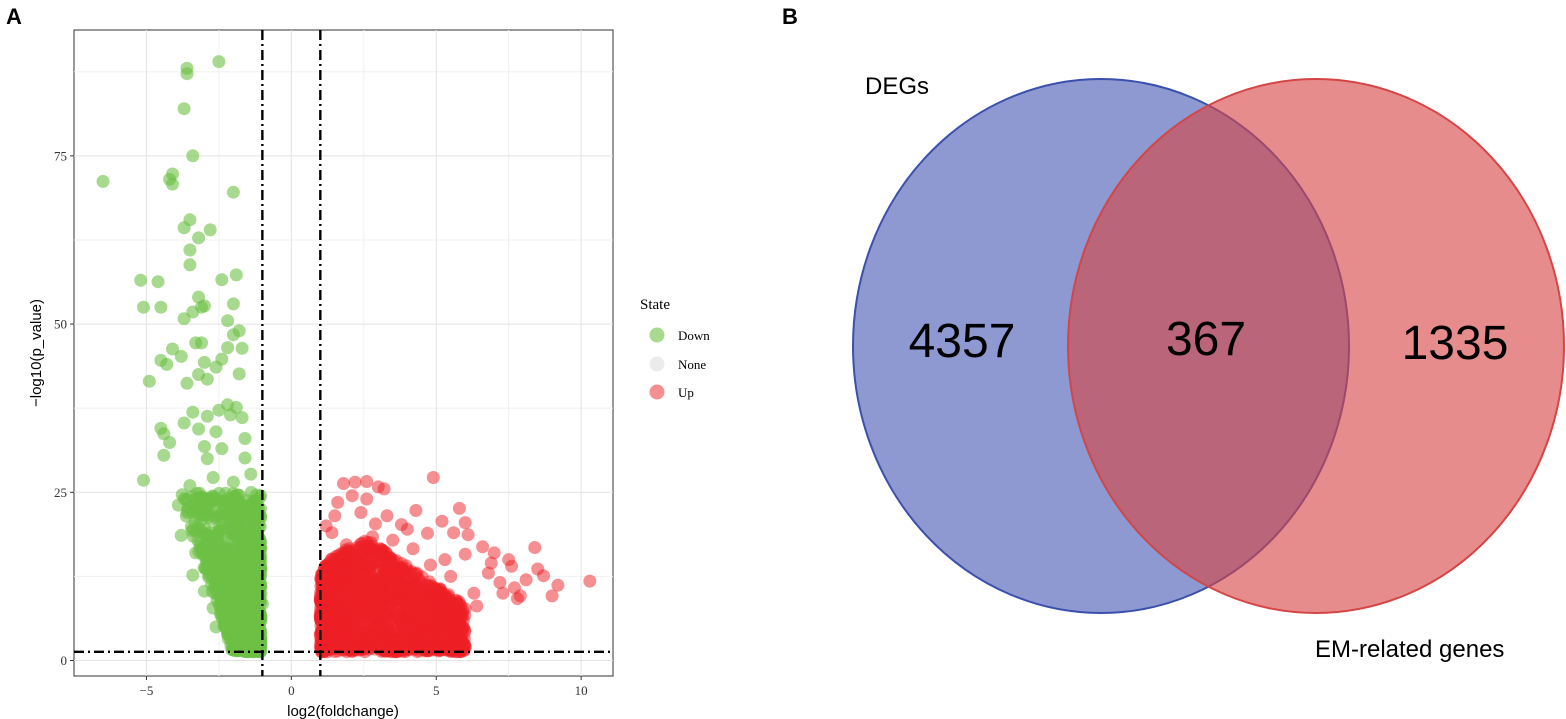 Image resolution: width=1566 pixels, height=719 pixels. Describe the element at coordinates (60, 324) in the screenshot. I see `y-tick-label: 50` at that location.